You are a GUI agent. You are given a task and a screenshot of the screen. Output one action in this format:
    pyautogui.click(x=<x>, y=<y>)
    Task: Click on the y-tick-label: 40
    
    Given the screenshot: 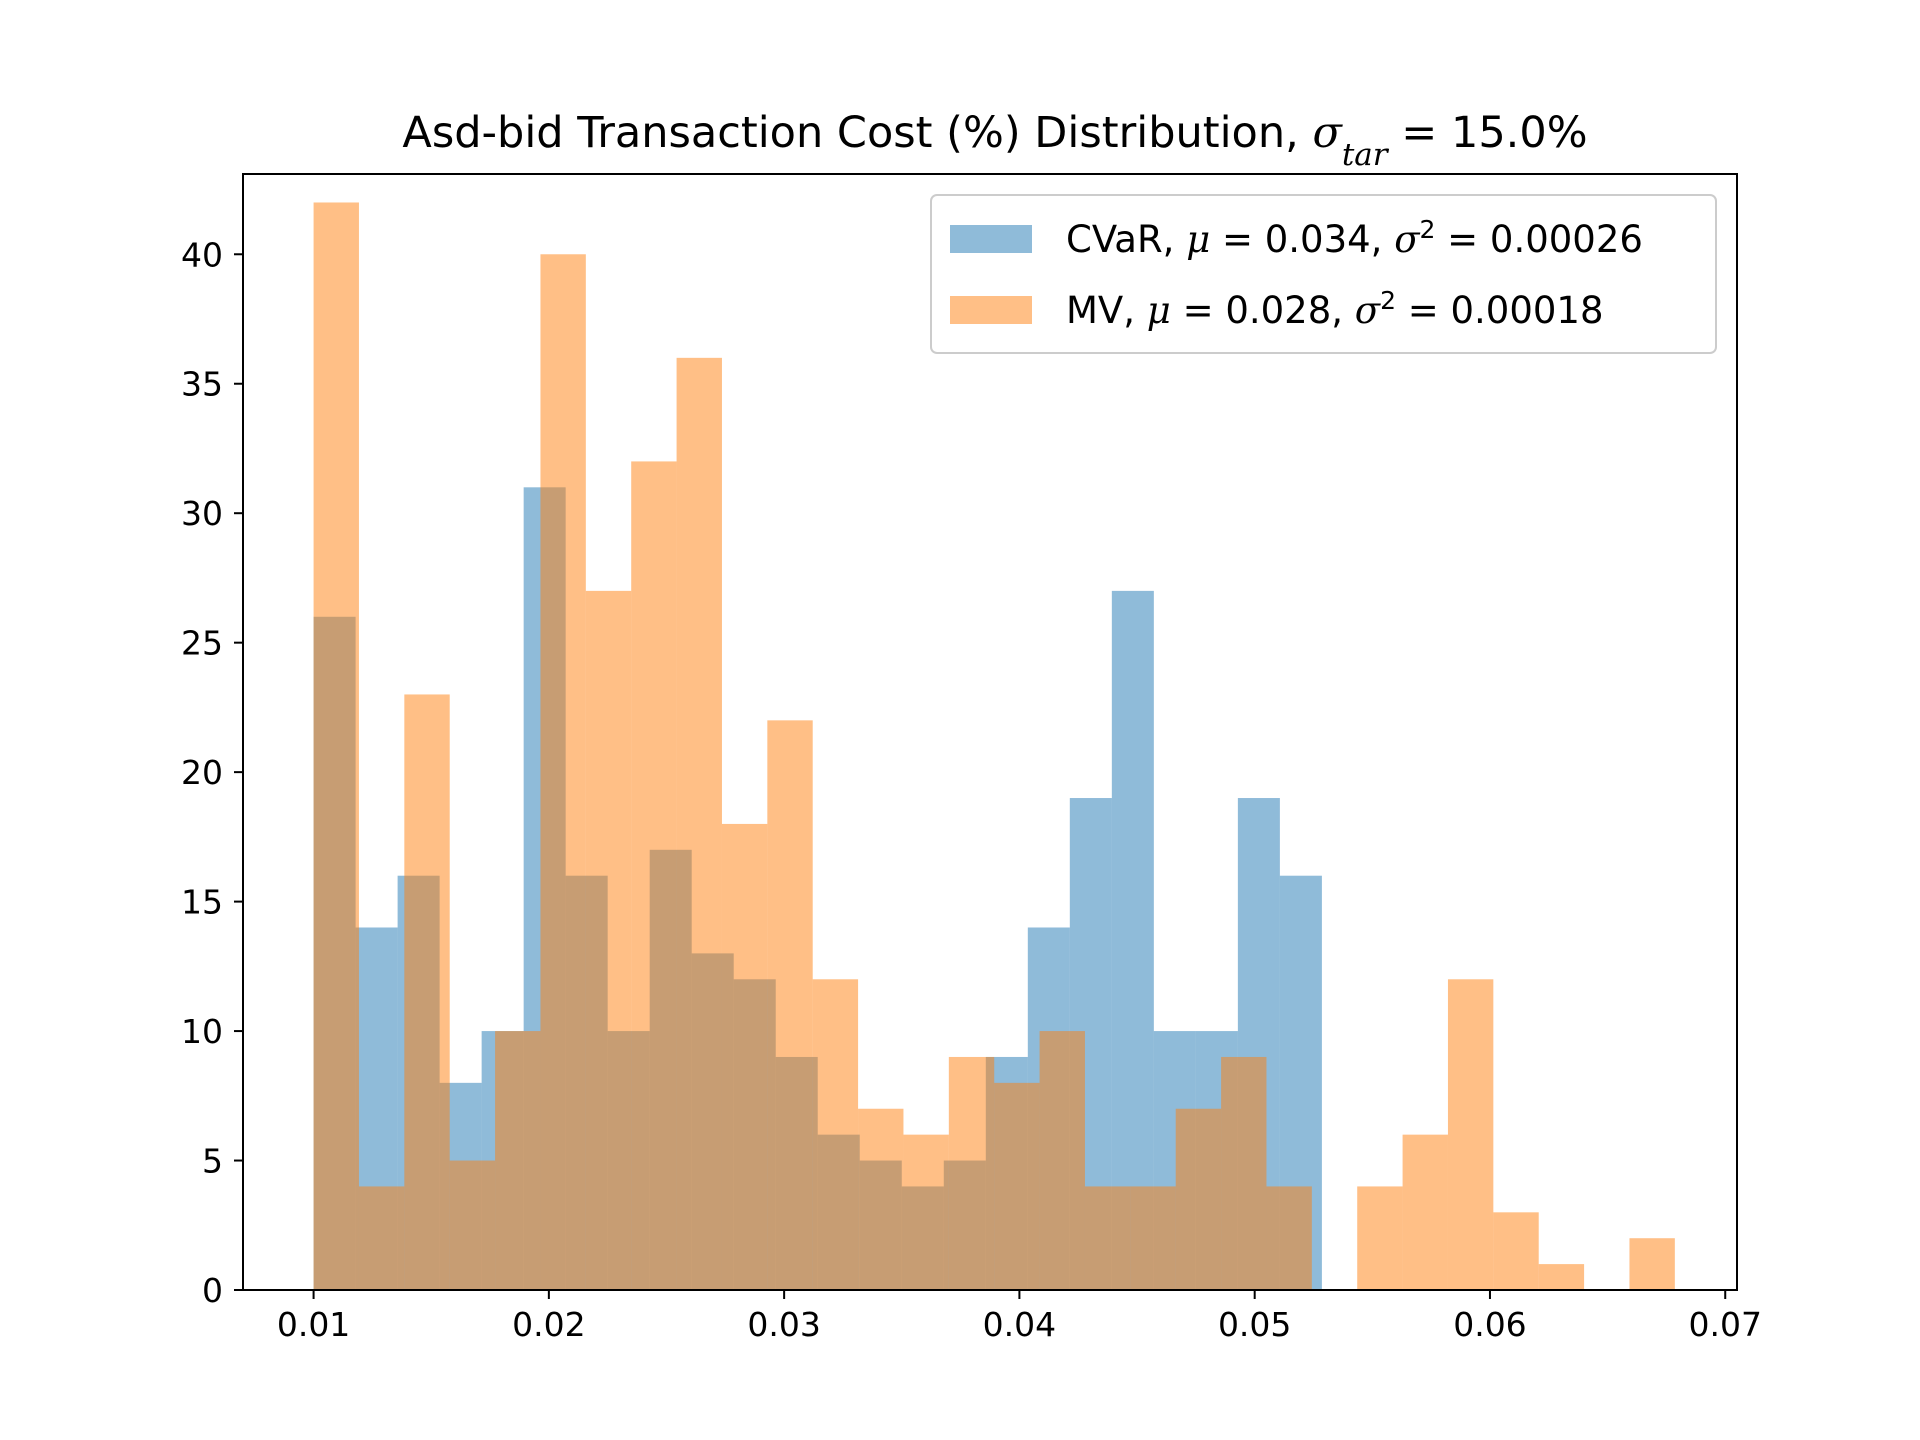 What is the action you would take?
    pyautogui.click(x=202, y=254)
    